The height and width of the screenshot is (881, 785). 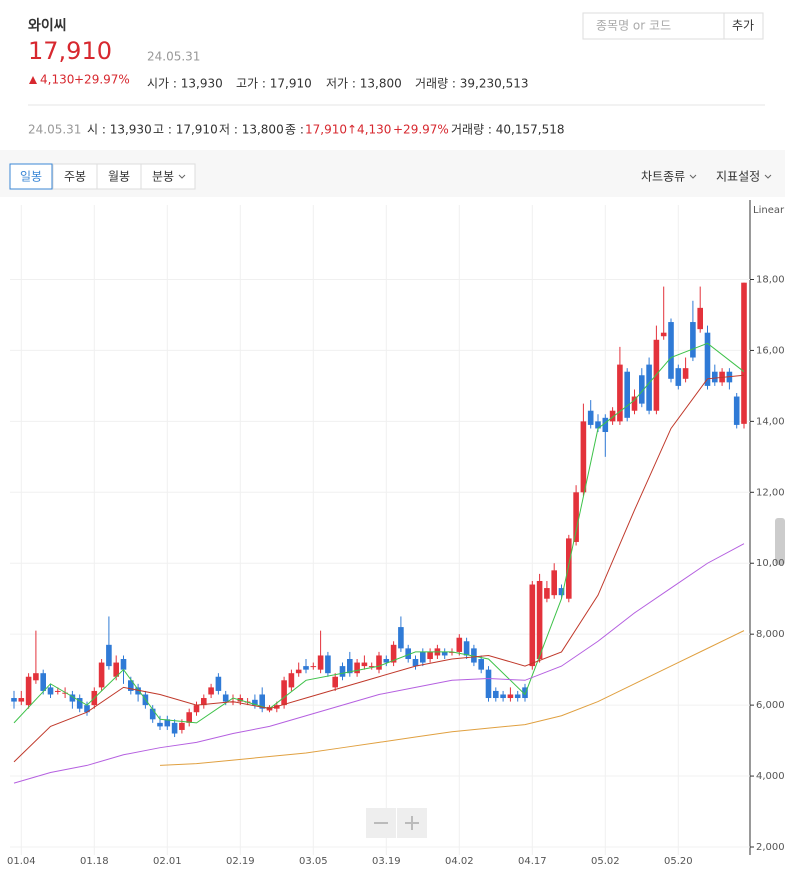 What do you see at coordinates (102, 80) in the screenshot?
I see `change-pct: +29.97%` at bounding box center [102, 80].